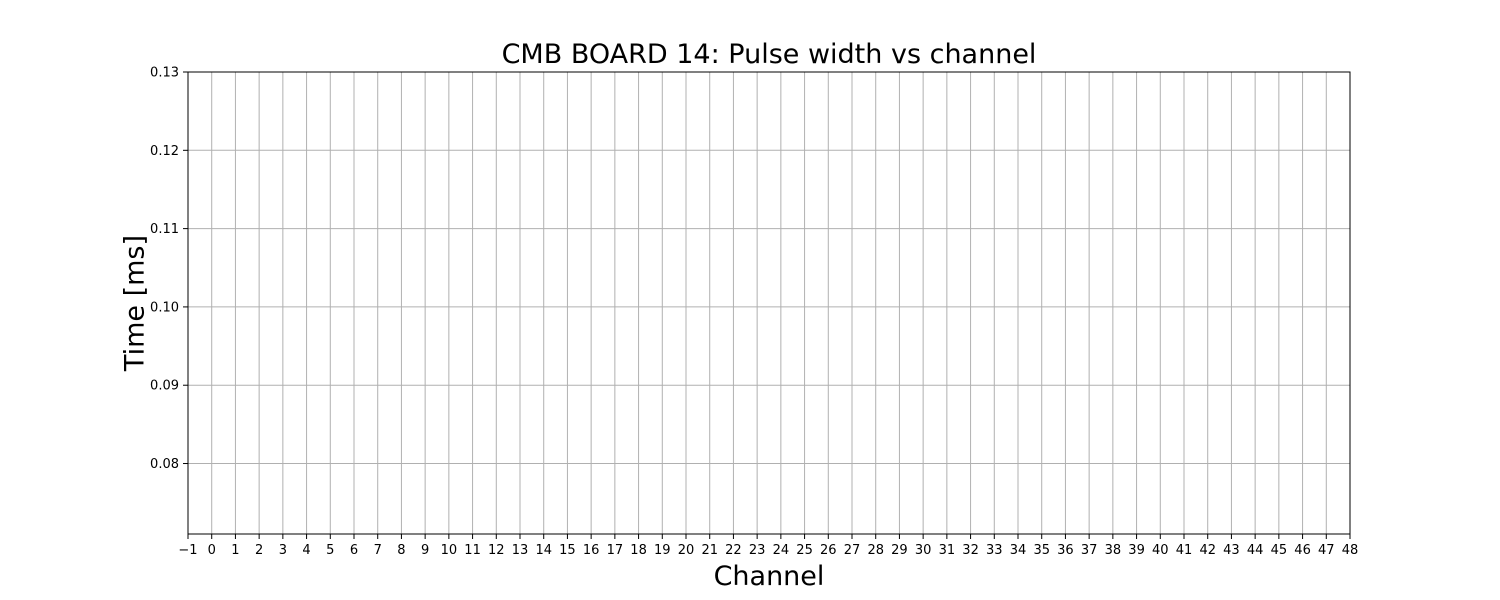 The height and width of the screenshot is (600, 1500). Describe the element at coordinates (330, 550) in the screenshot. I see `x-tick-label: 5` at that location.